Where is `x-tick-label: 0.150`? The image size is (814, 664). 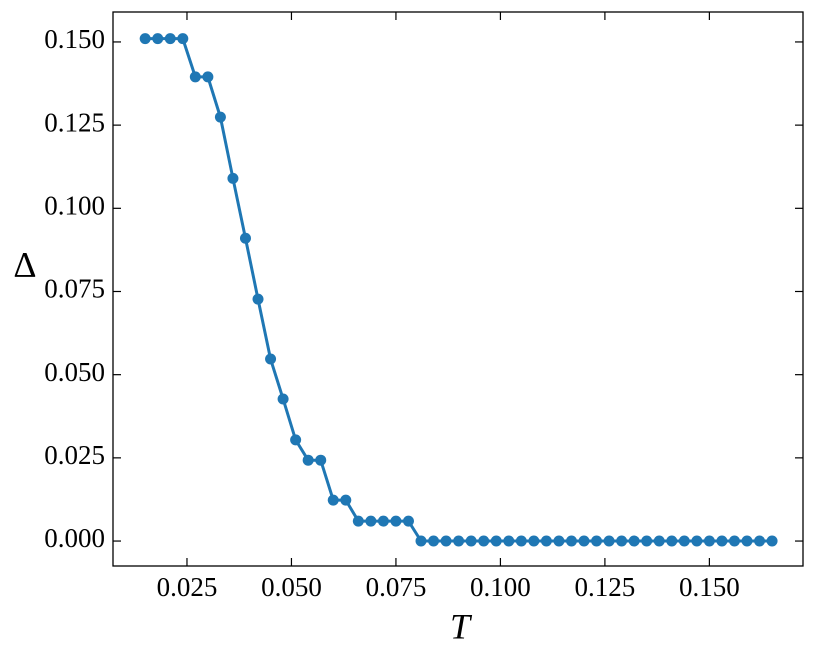
x-tick-label: 0.150 is located at coordinates (709, 587).